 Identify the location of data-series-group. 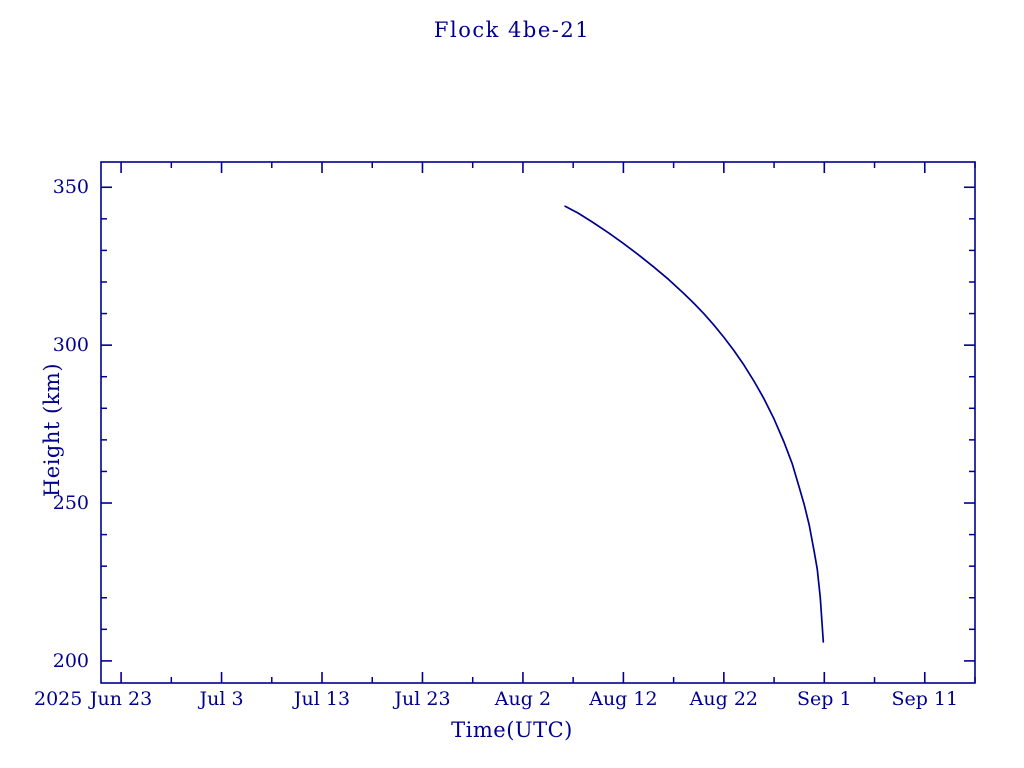
(694, 424).